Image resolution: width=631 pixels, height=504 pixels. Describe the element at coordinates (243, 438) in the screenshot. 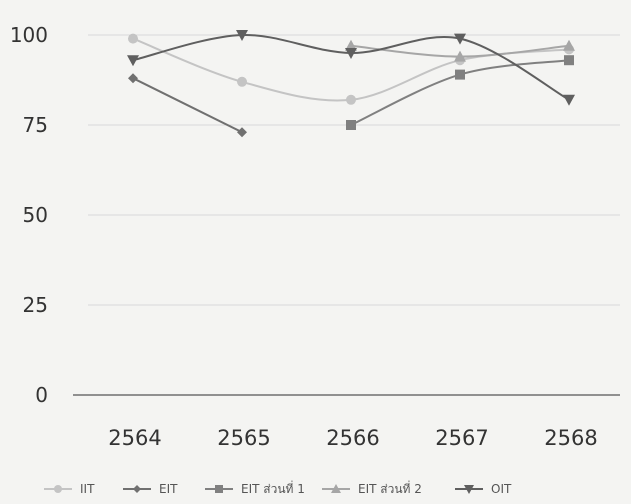

I see `x-tick-label: 2565` at that location.